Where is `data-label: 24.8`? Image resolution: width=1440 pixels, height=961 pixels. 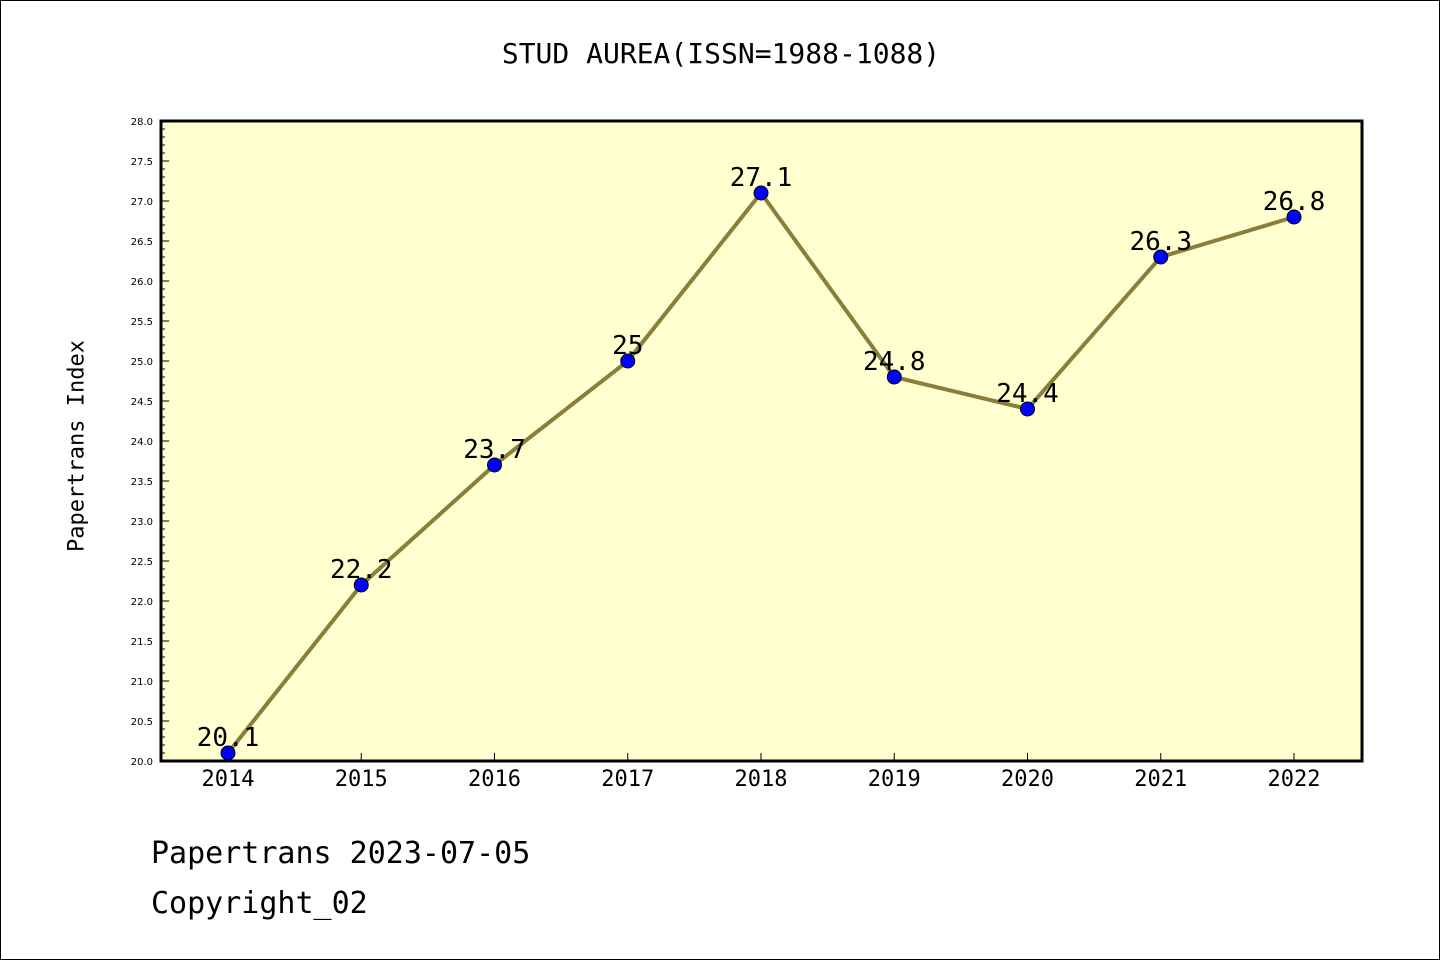
data-label: 24.8 is located at coordinates (894, 362).